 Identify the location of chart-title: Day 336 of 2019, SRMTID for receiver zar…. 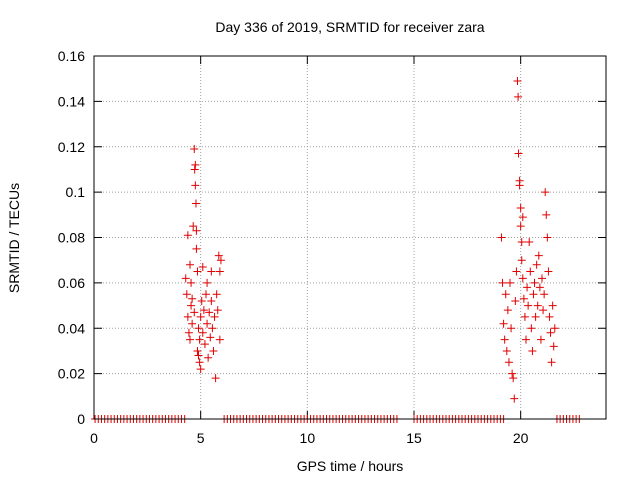
(349, 27).